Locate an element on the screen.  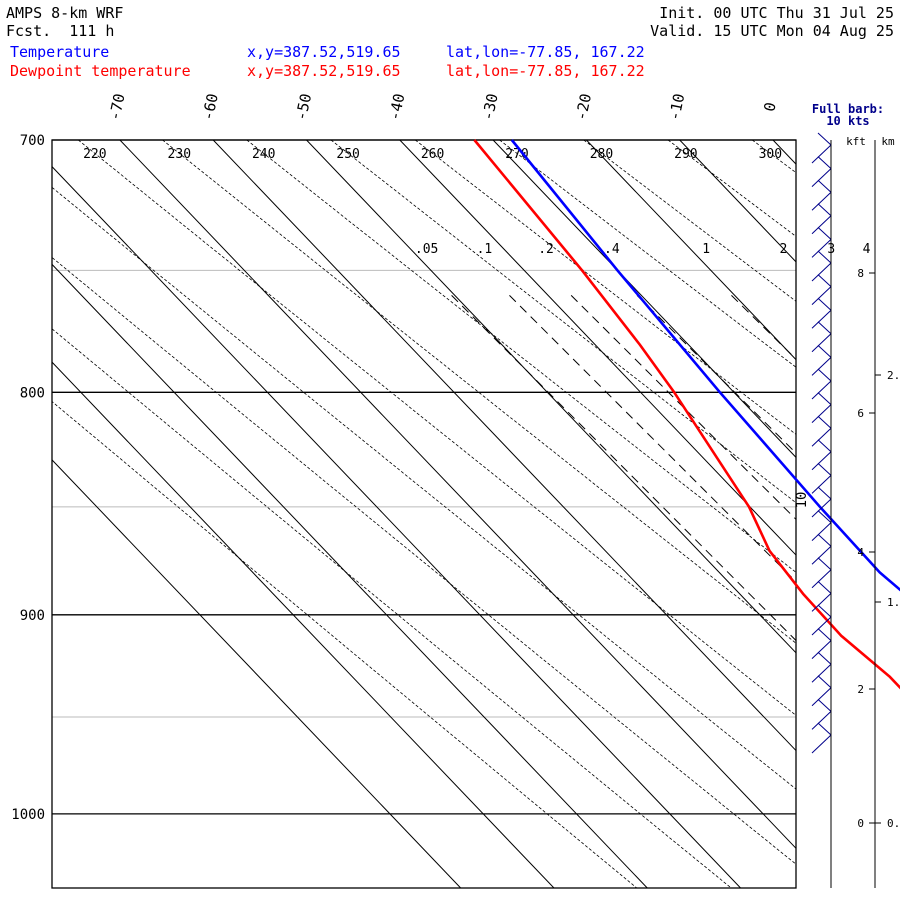
temperature-tick-label: -70 is located at coordinates (116, 107).